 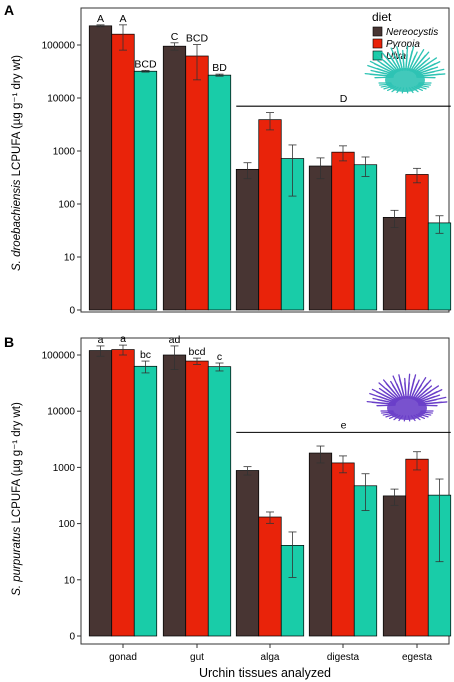 I want to click on panel-a-y-axis-unit: LCPUFA (µg g⁻¹ dry wt), so click(x=17, y=116).